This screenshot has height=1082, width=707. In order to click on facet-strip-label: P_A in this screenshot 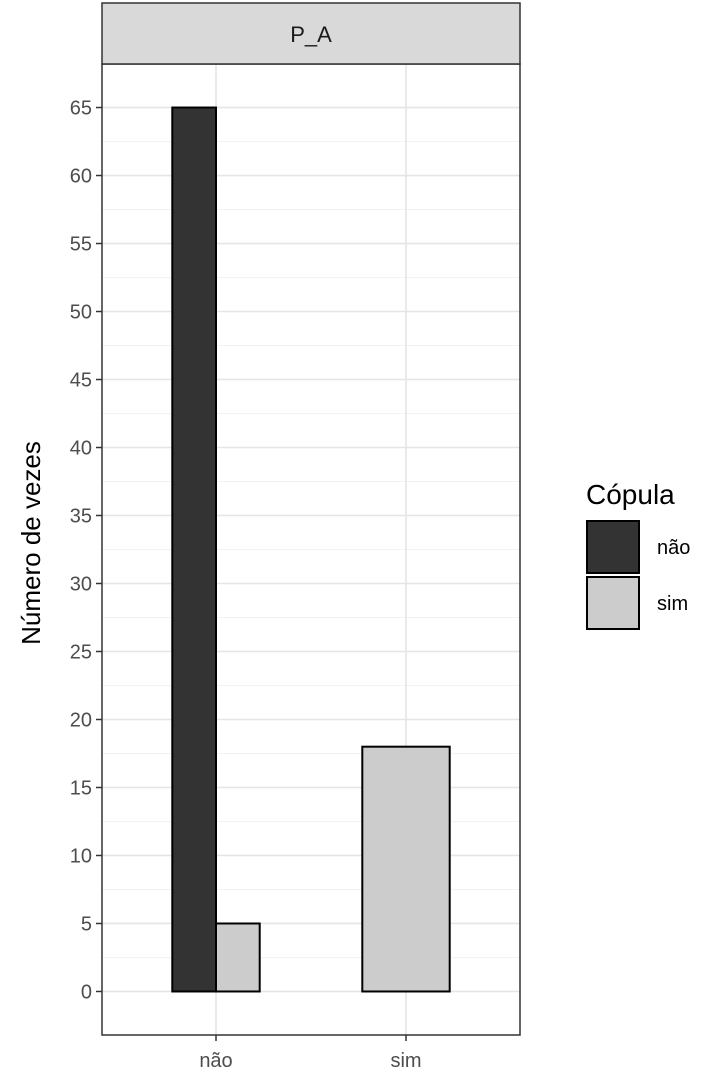, I will do `click(311, 34)`.